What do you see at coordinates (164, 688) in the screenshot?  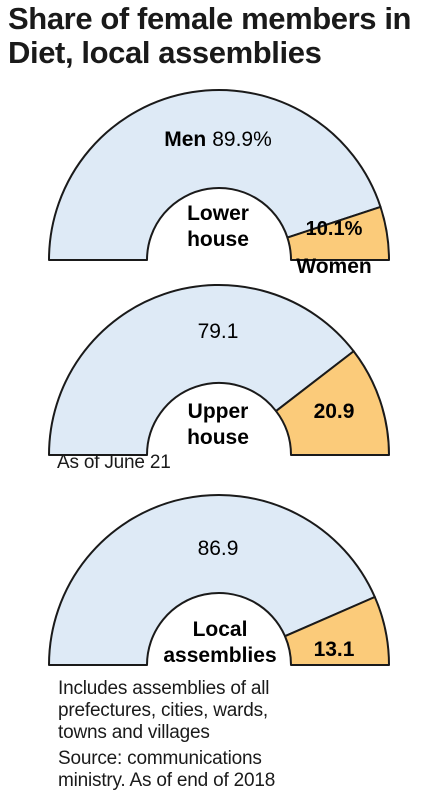 I see `footnote-line-1: Includes assemblies of all` at bounding box center [164, 688].